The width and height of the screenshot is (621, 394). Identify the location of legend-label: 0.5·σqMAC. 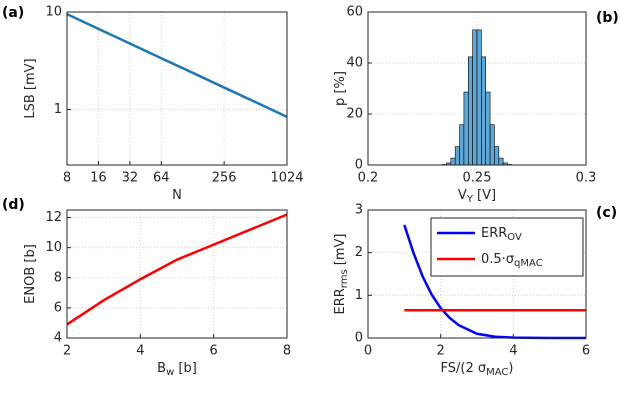
(512, 261).